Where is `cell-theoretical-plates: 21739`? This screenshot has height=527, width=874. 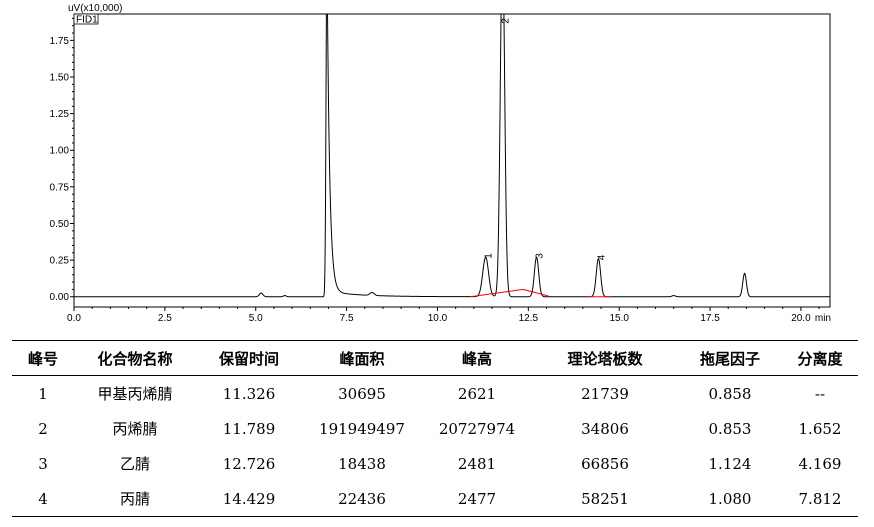
cell-theoretical-plates: 21739 is located at coordinates (605, 393).